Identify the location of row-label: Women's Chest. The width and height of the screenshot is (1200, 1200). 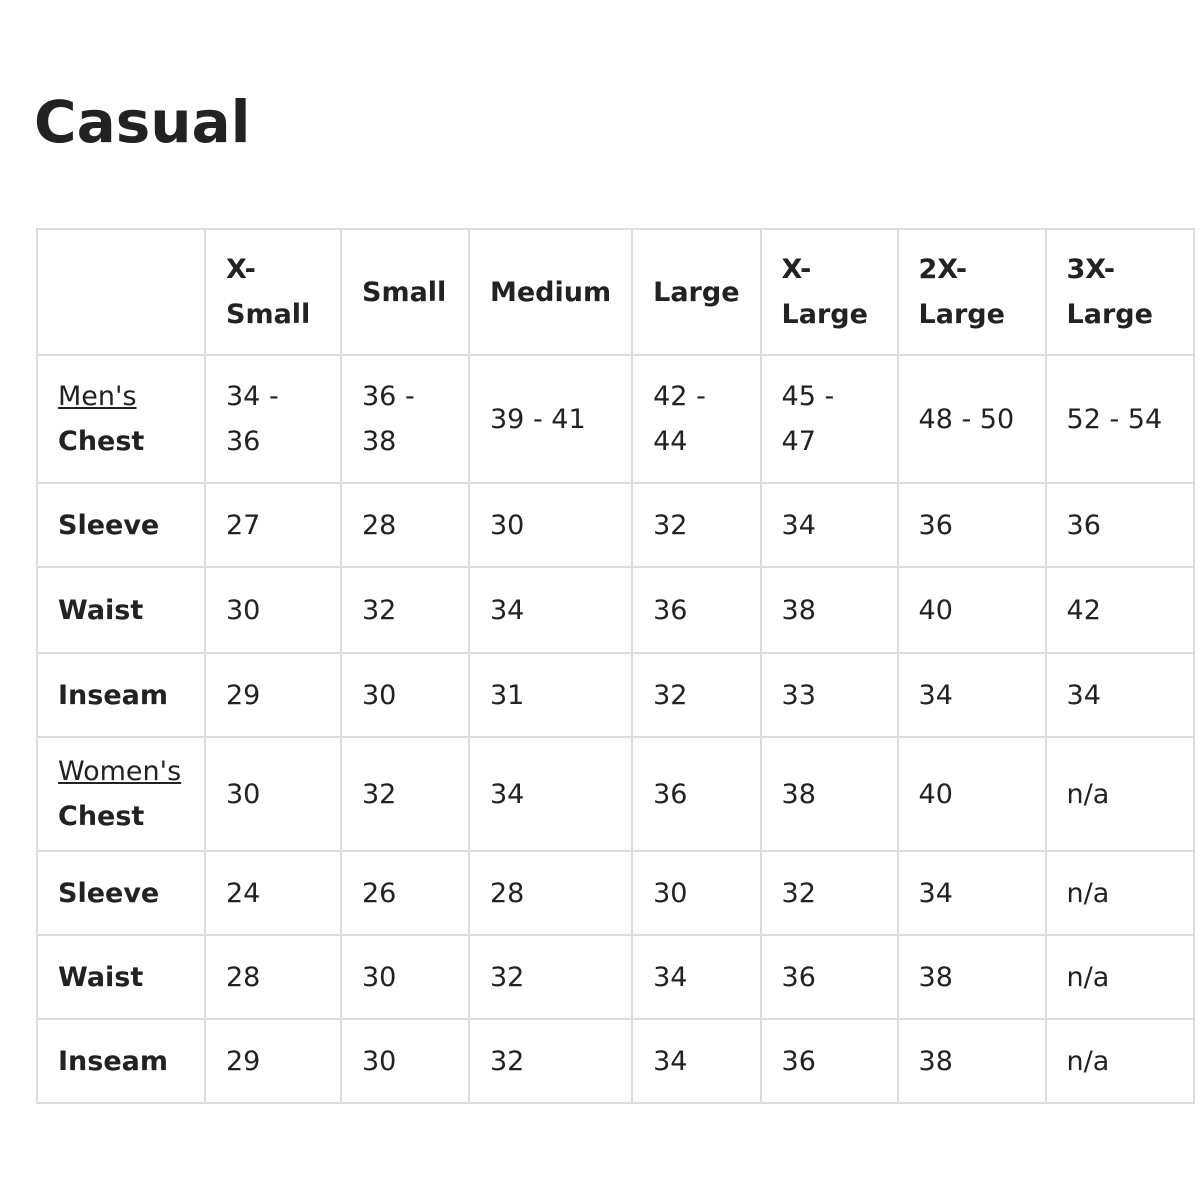
(121, 794).